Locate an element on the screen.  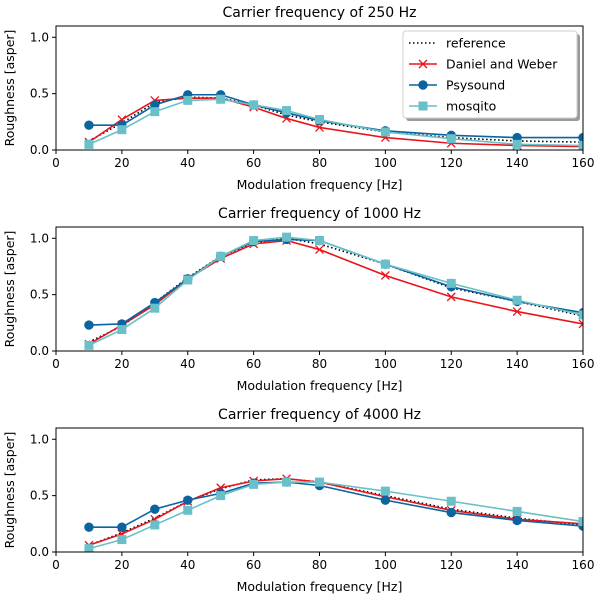
x-tick-label: 160 is located at coordinates (583, 364).